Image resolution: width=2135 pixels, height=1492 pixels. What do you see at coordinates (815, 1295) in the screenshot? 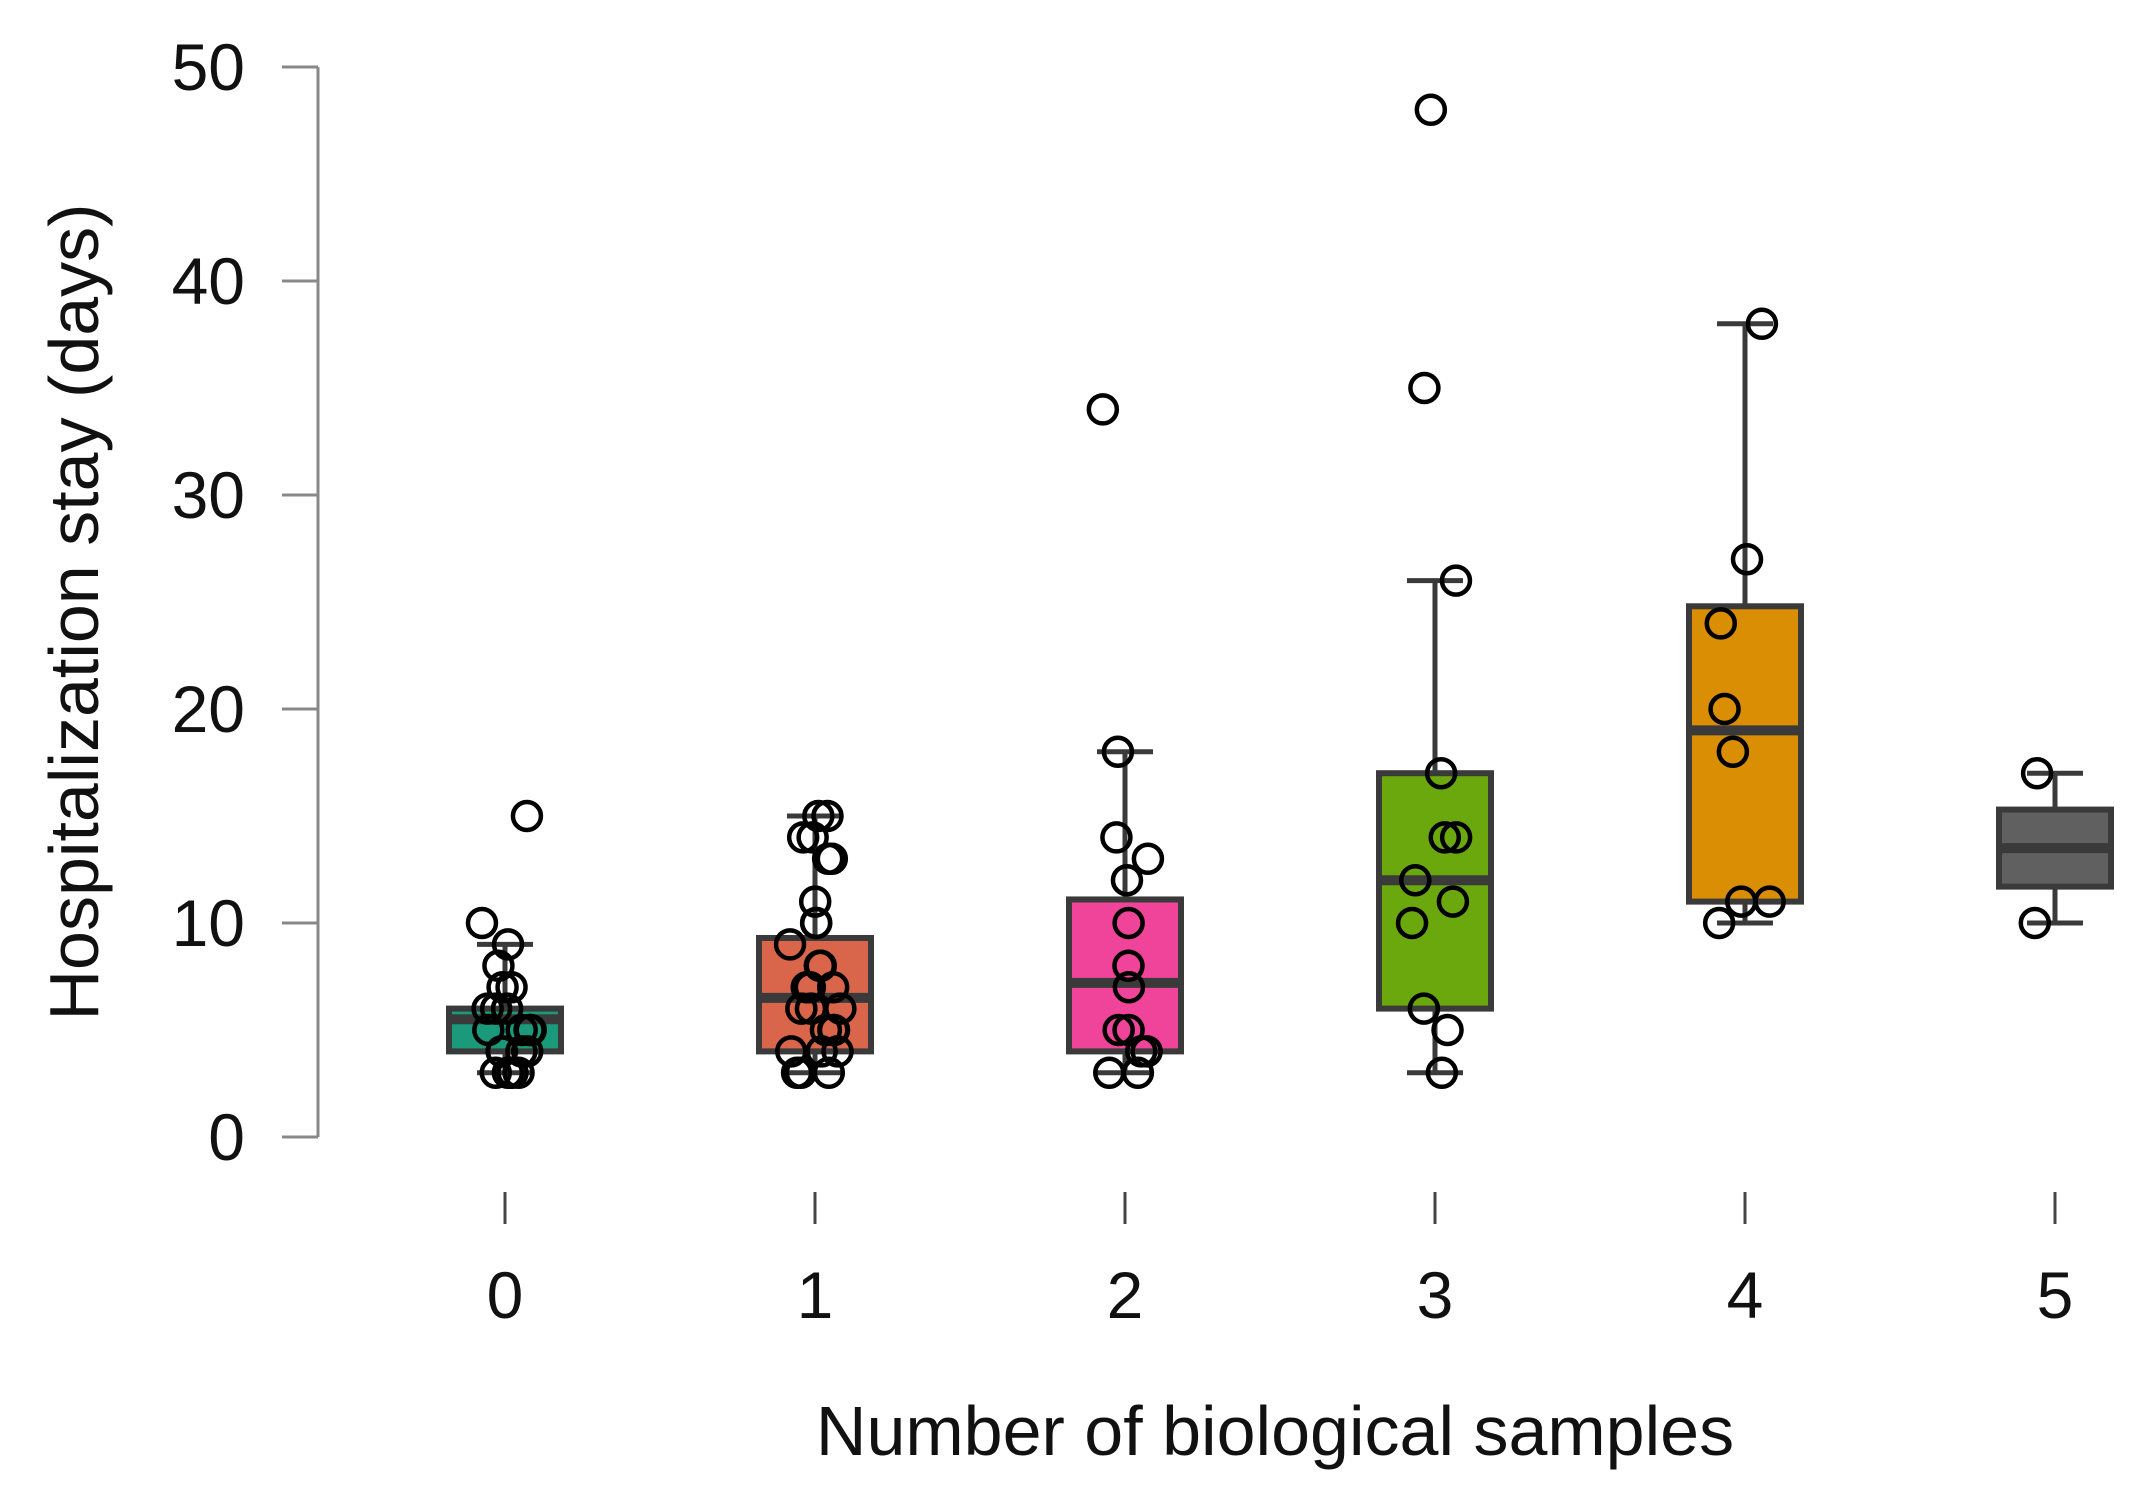
I see `x-tick-label-1: 1` at bounding box center [815, 1295].